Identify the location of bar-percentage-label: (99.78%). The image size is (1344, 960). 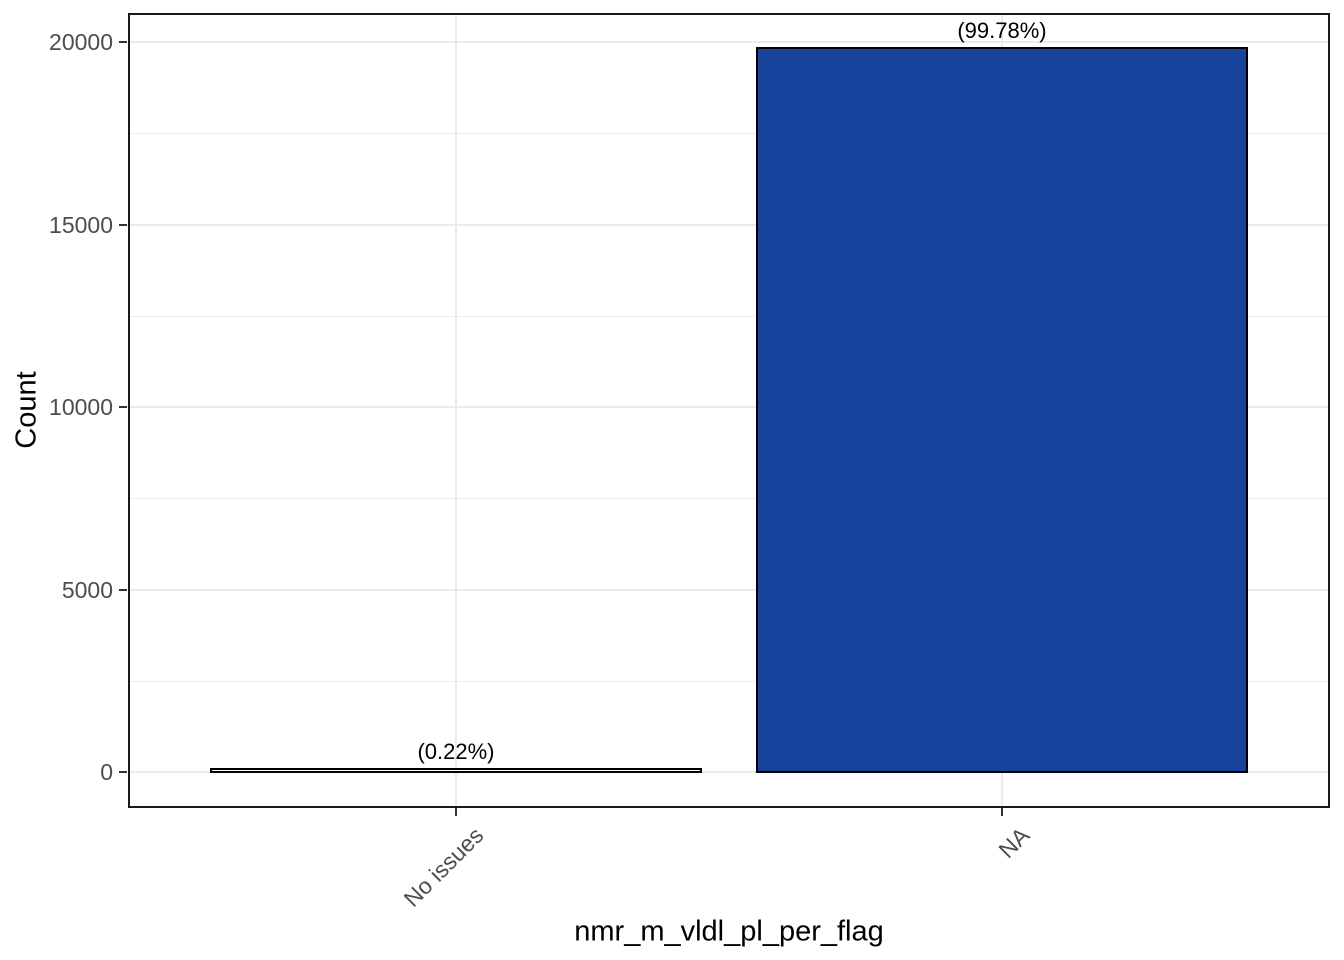
(1002, 30).